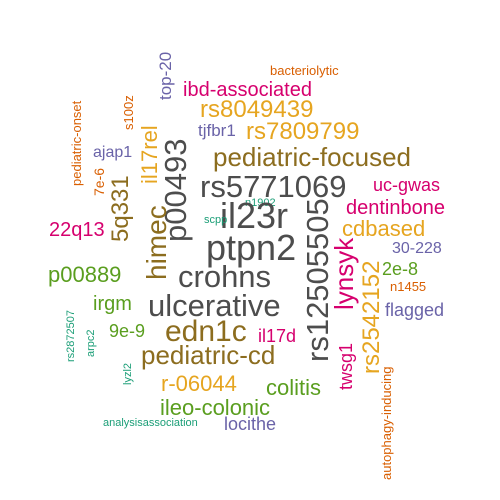  I want to click on word-7e-6: 7e-6, so click(99, 181).